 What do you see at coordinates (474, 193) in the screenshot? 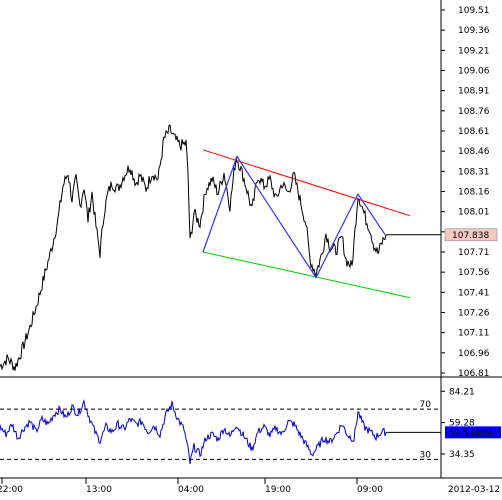
I see `price-tick-label: 108.16` at bounding box center [474, 193].